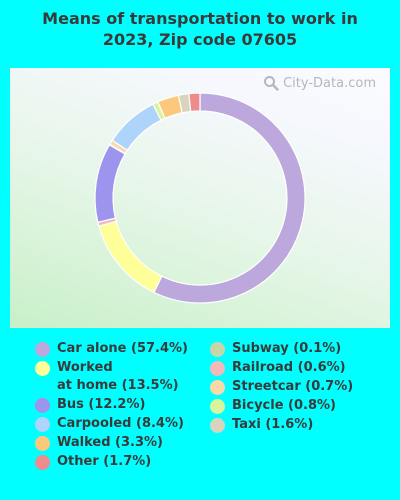  I want to click on legend-label: Worked at home (13.5%), so click(122, 377).